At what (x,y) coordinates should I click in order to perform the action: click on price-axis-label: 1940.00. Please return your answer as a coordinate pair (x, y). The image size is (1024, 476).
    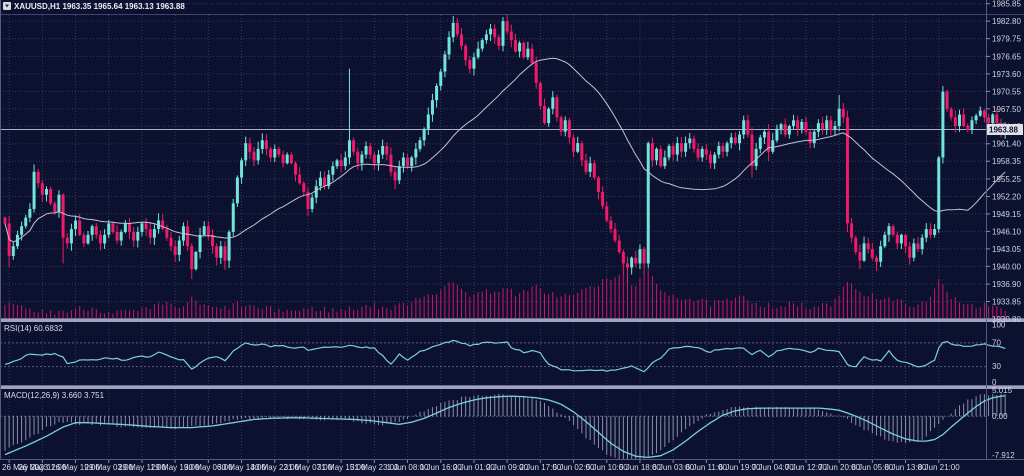
    Looking at the image, I should click on (1006, 266).